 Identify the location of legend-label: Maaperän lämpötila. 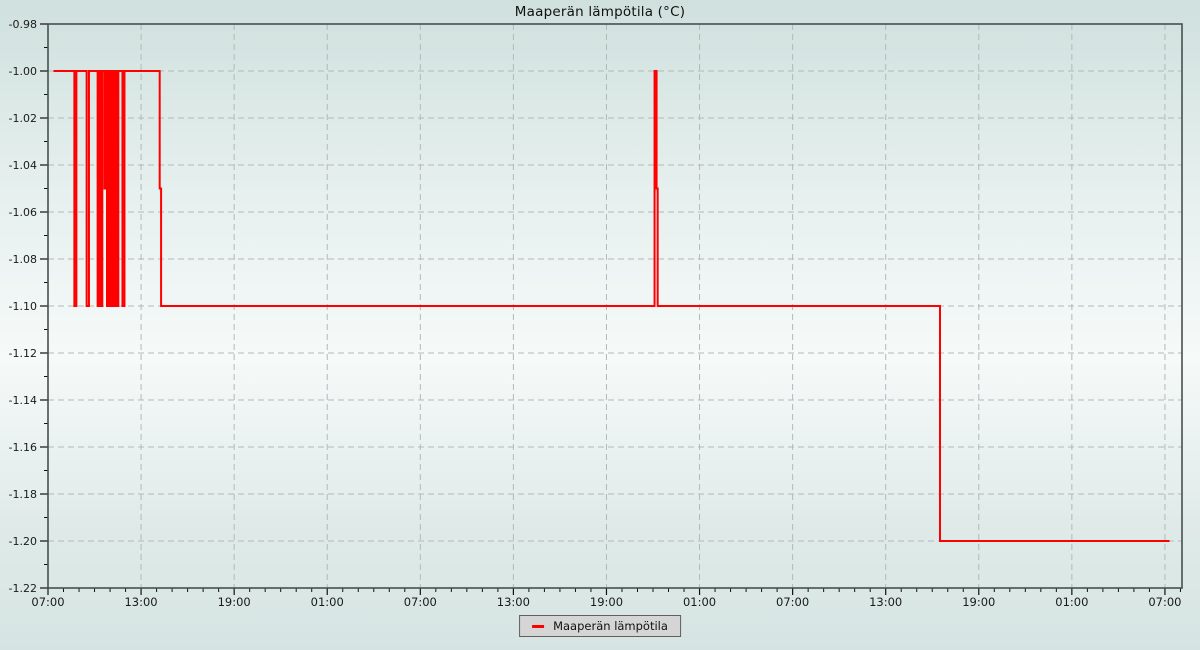
(610, 626).